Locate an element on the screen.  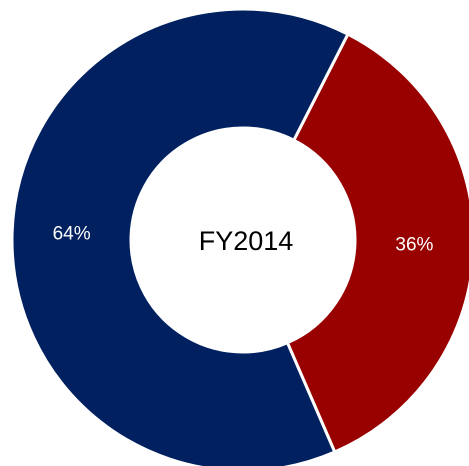
chart-title: FY2014 is located at coordinates (246, 241).